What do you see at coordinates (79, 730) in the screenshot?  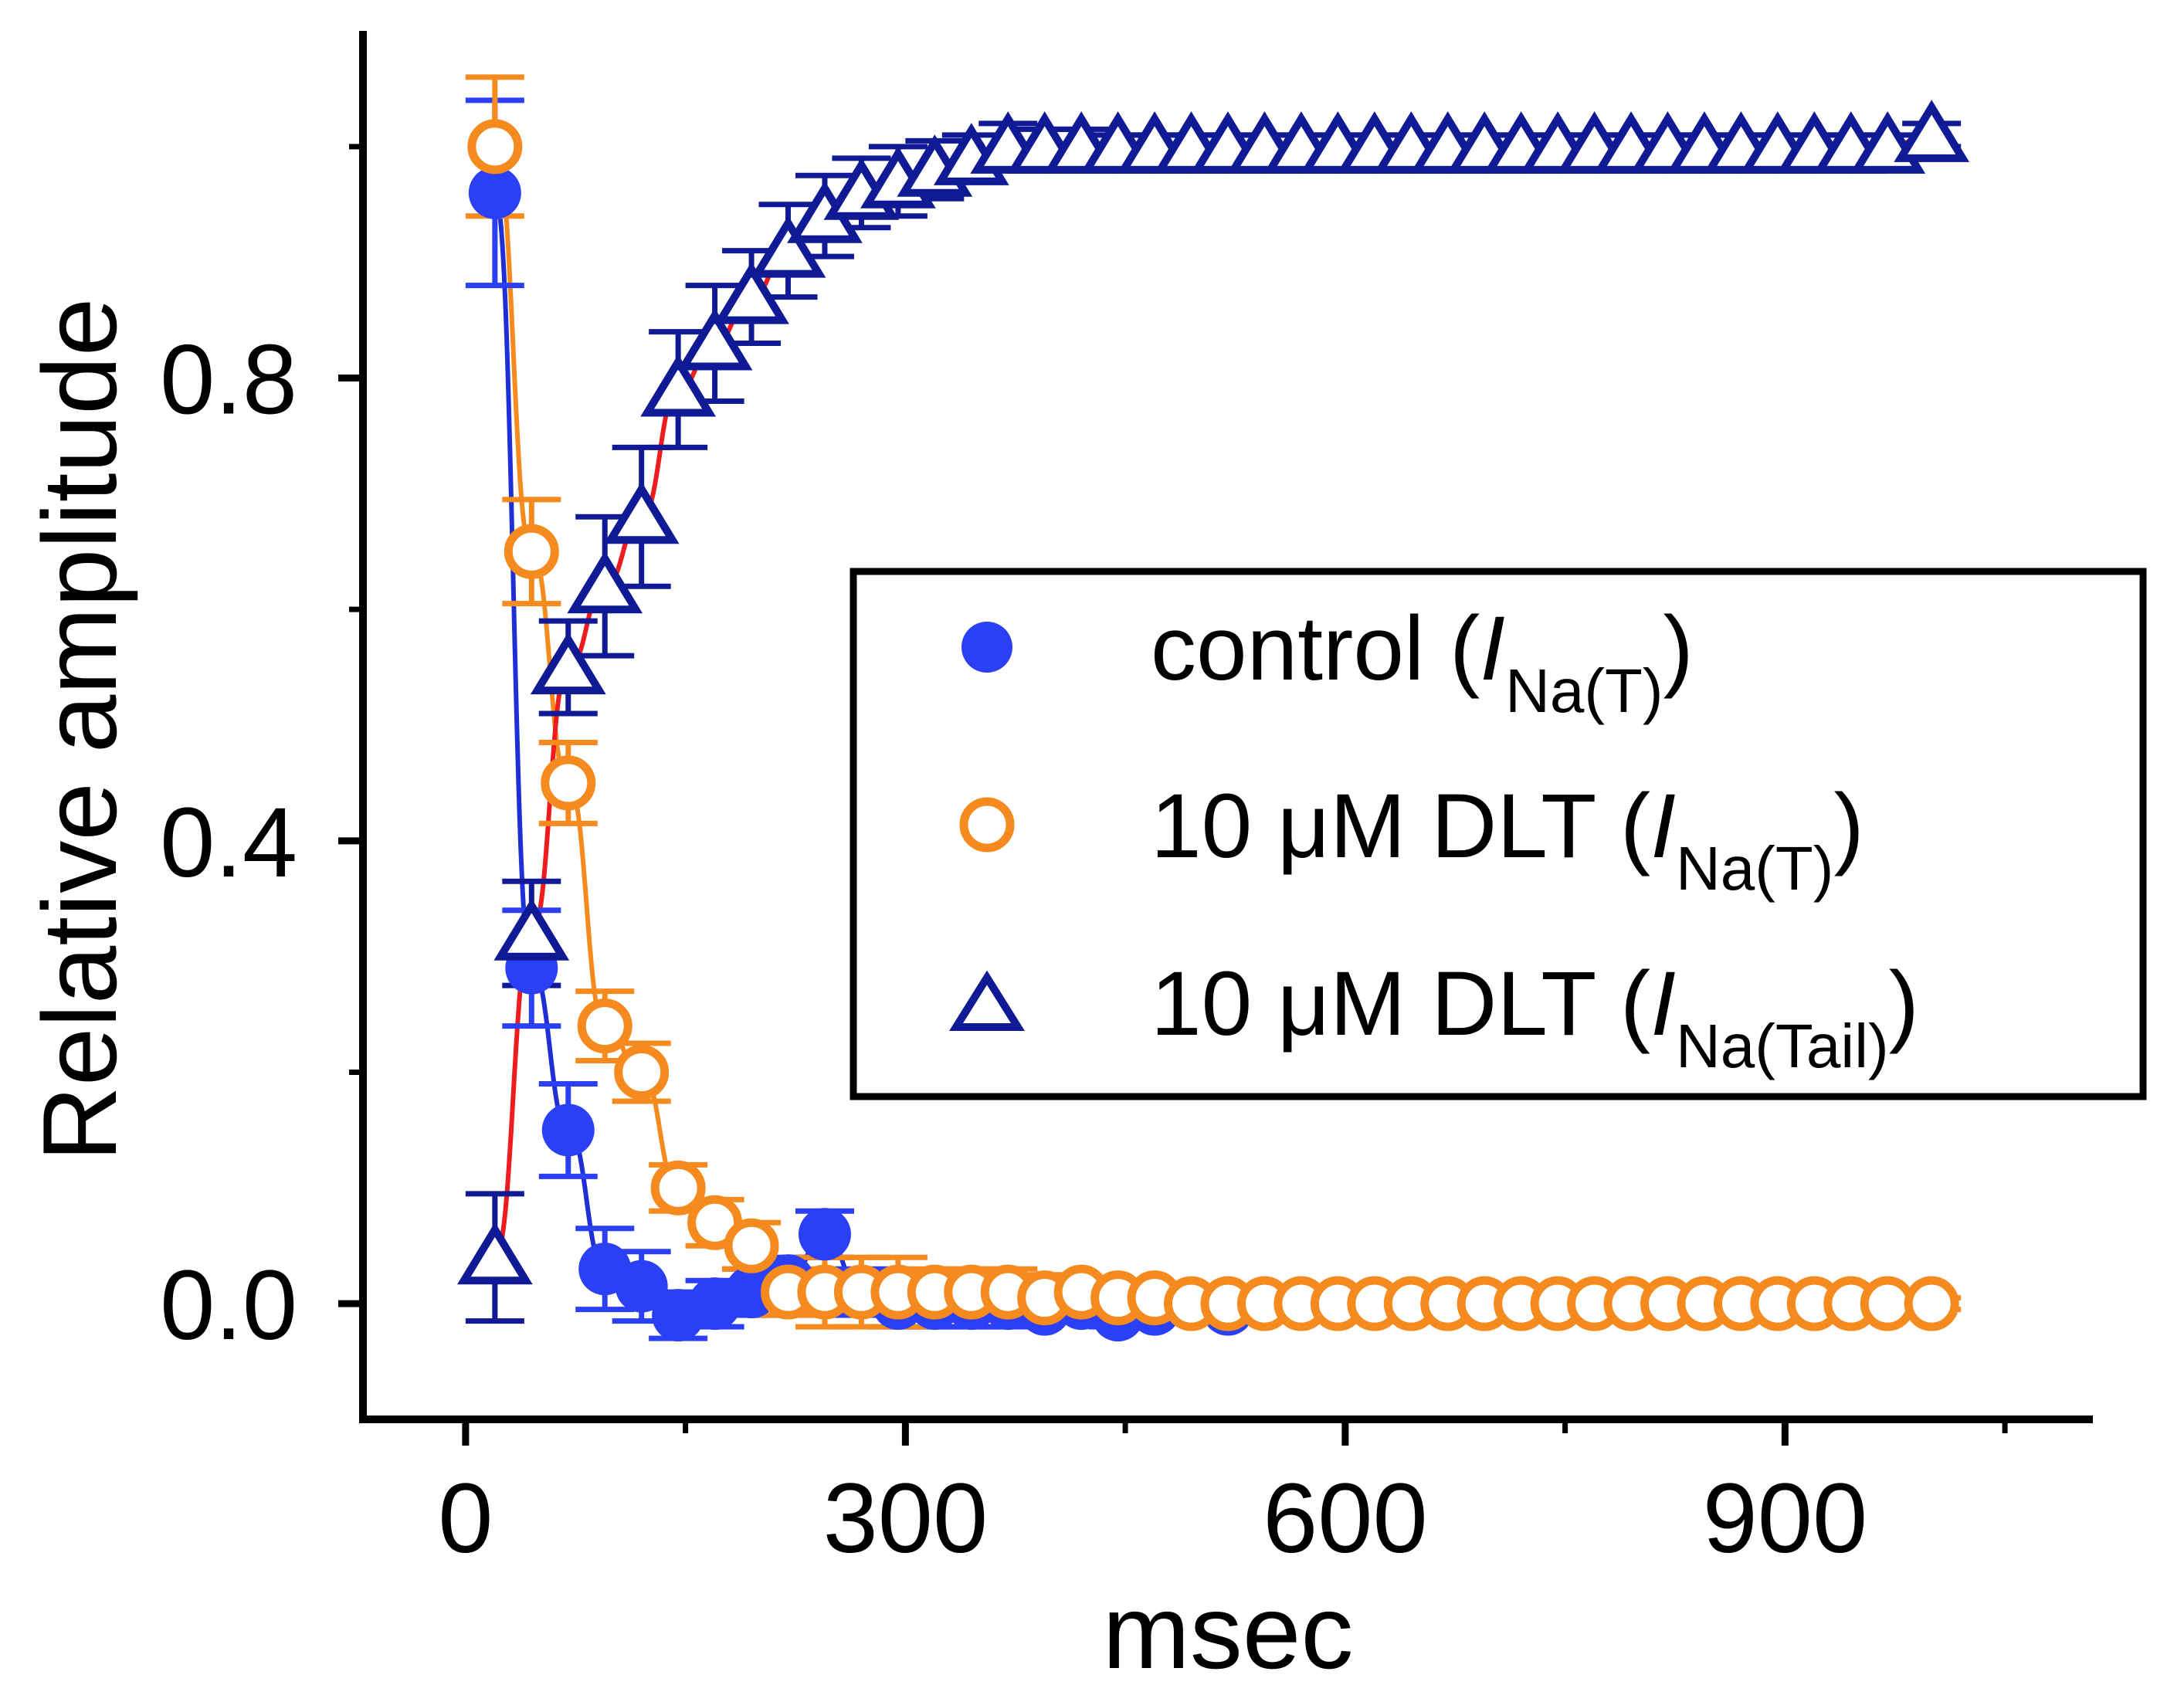 I see `y-axis-title: Relative amplitude` at bounding box center [79, 730].